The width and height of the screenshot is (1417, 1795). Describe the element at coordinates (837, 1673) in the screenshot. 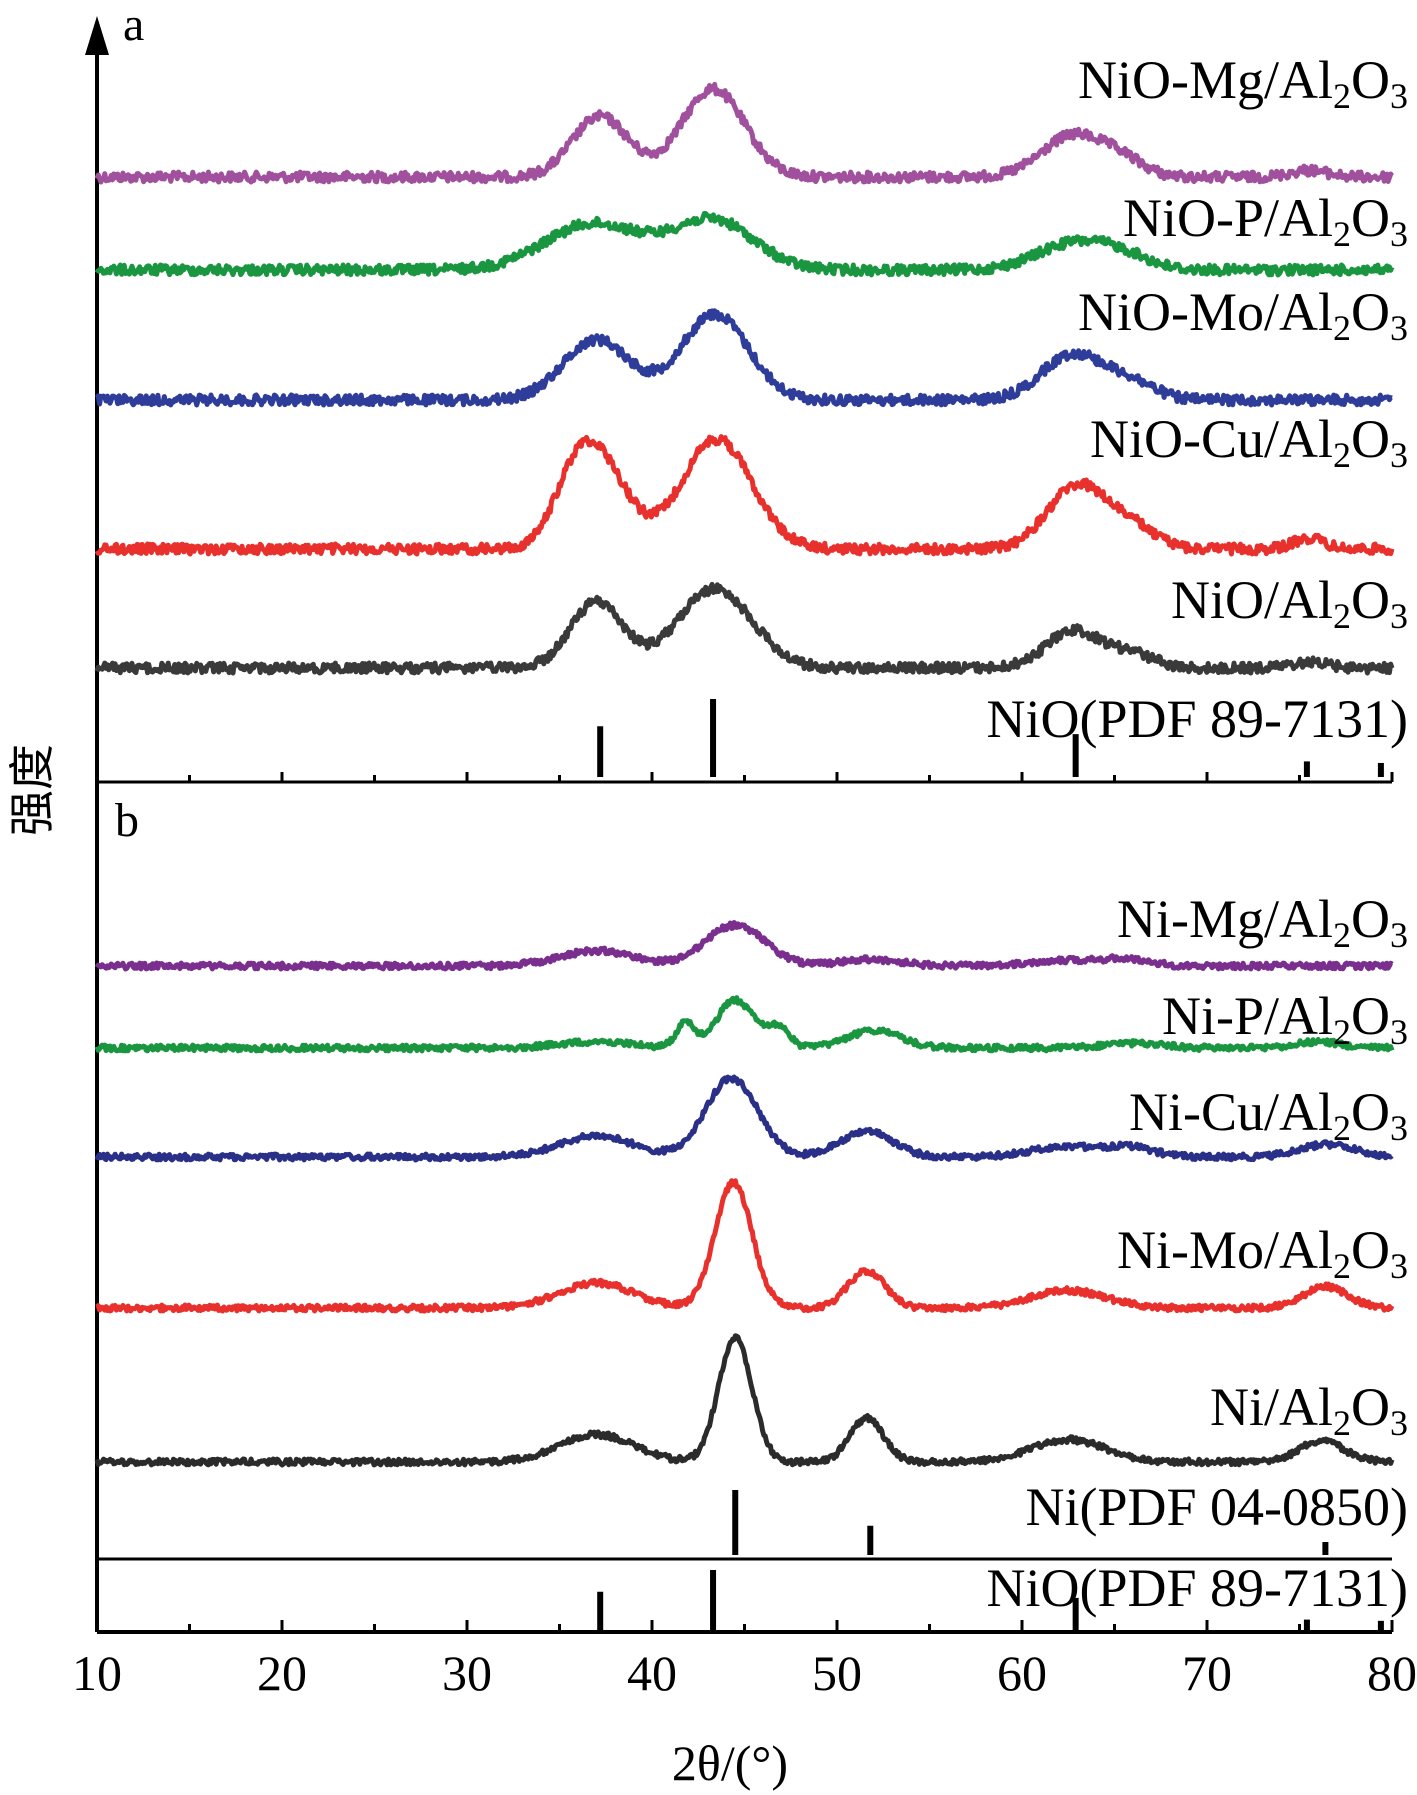

I see `x-tick-label-50: 50` at that location.